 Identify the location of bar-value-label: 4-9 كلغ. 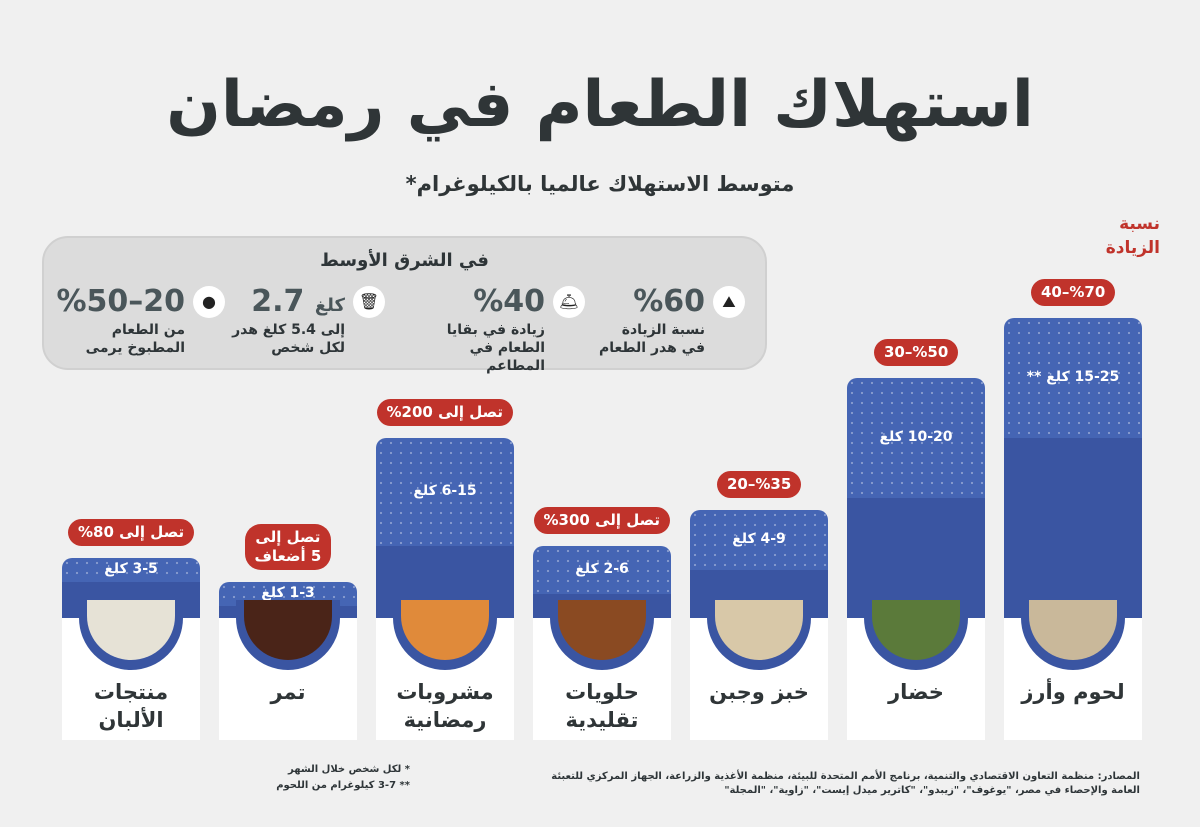
(759, 539).